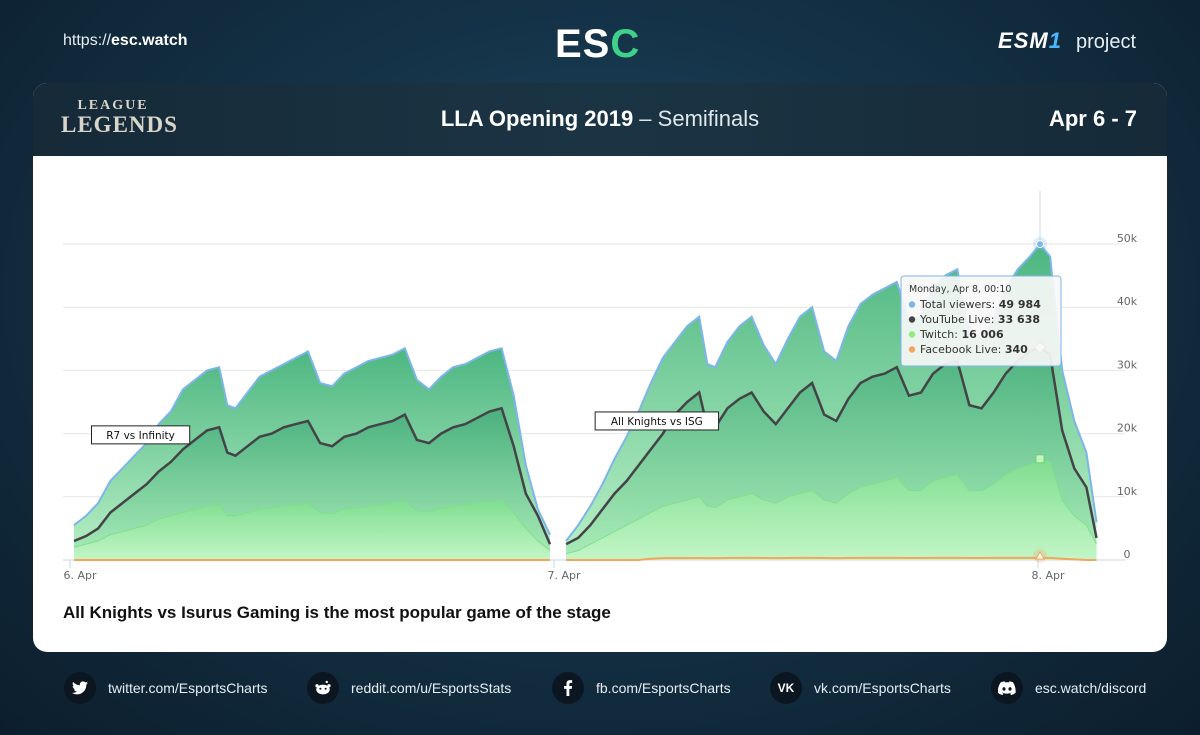 This screenshot has height=735, width=1200. What do you see at coordinates (431, 688) in the screenshot?
I see `reddit-link: reddit.com/u/EsportsStats` at bounding box center [431, 688].